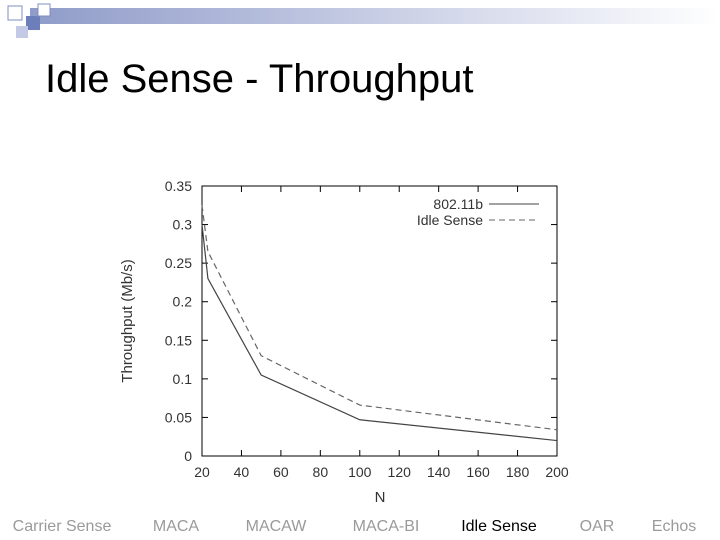 This screenshot has height=540, width=720. Describe the element at coordinates (597, 526) in the screenshot. I see `nav-item: OAR` at that location.